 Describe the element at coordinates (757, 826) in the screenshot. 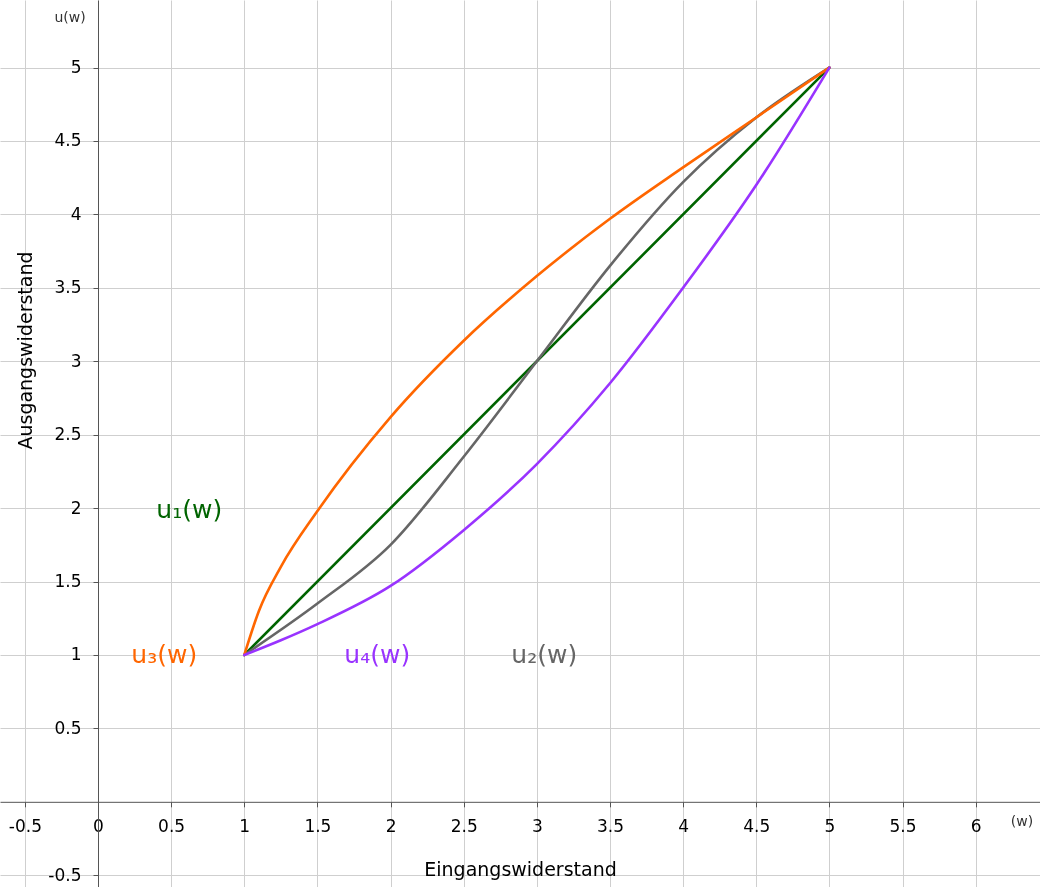

I see `x-tick-label: 4.5` at that location.